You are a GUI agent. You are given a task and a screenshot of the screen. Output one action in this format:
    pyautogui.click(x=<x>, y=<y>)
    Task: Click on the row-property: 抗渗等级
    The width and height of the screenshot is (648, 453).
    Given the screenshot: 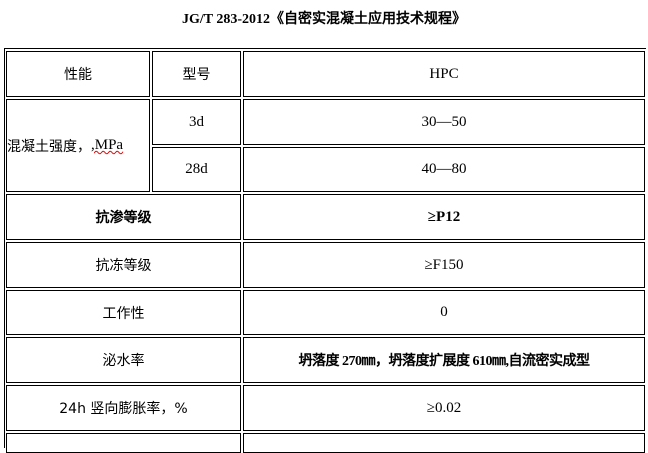 What is the action you would take?
    pyautogui.click(x=123, y=217)
    